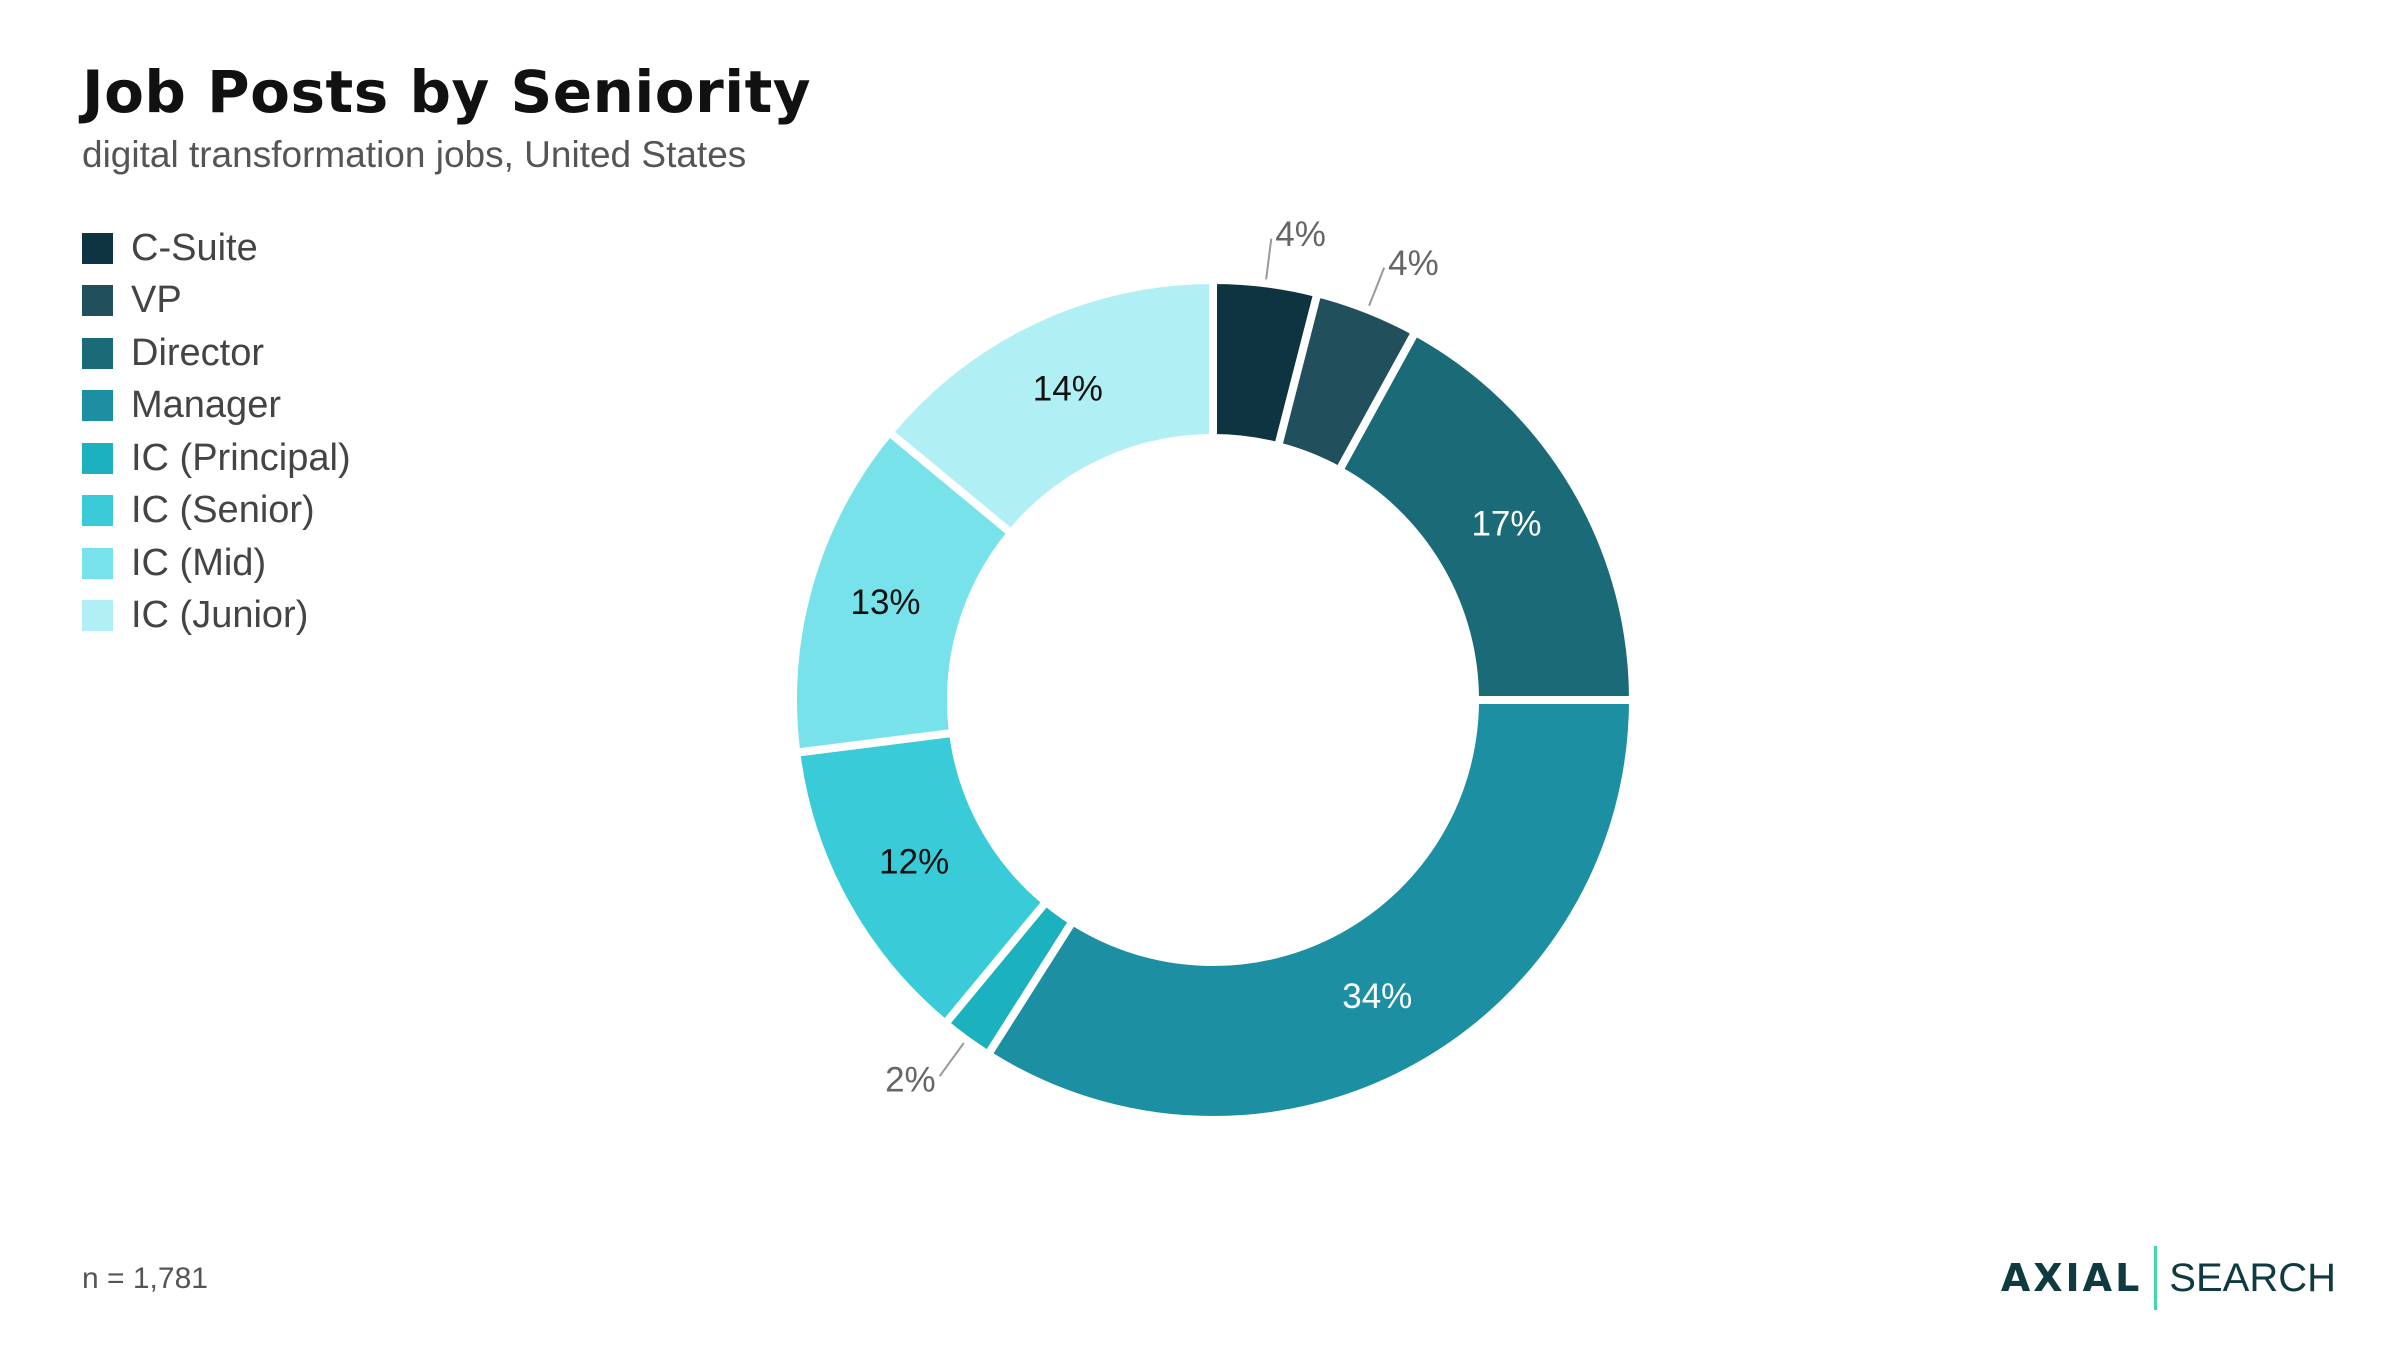  I want to click on slice-label-c-suite: 4%, so click(1300, 234).